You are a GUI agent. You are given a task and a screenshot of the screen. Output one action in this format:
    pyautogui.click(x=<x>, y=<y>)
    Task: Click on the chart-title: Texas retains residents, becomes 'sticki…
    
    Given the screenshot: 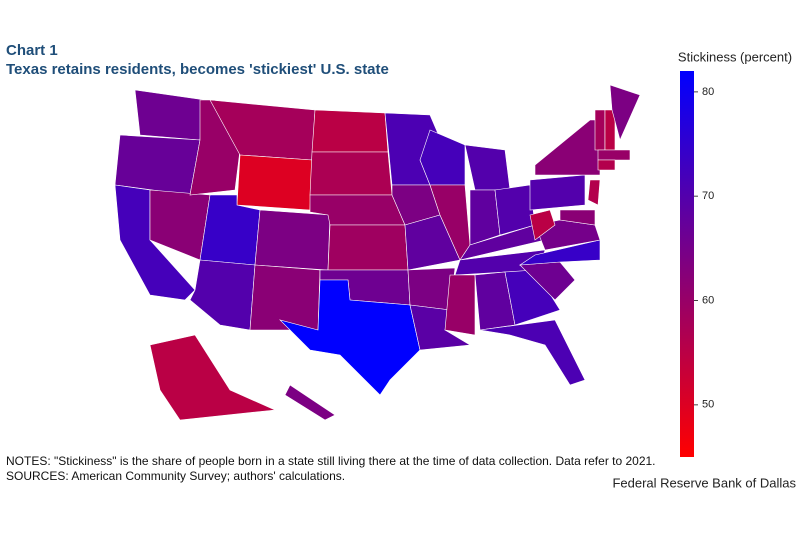 What is the action you would take?
    pyautogui.click(x=197, y=69)
    